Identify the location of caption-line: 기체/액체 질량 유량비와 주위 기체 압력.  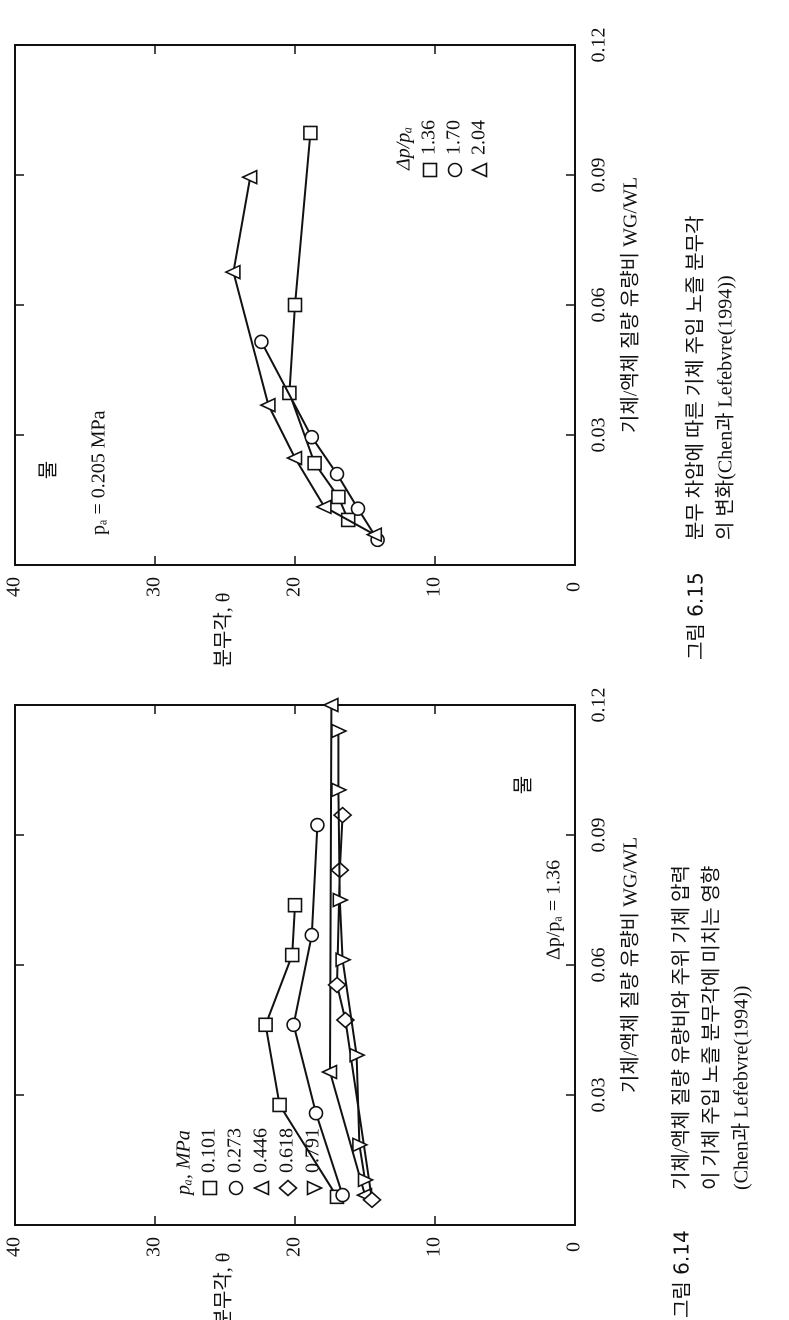
(681, 1027).